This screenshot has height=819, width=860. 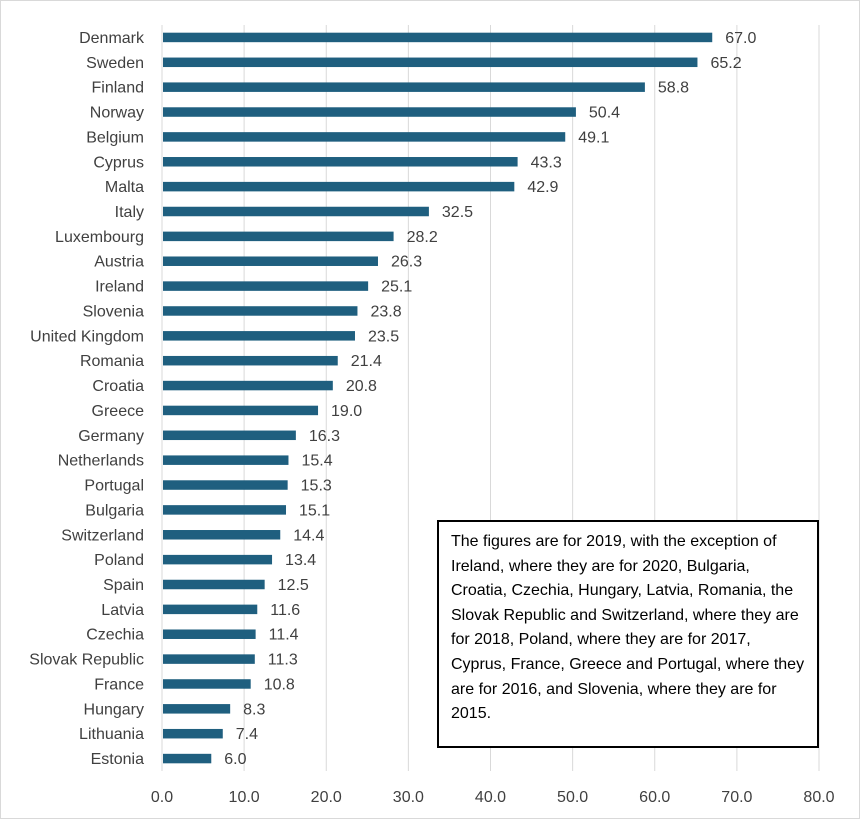 What do you see at coordinates (115, 137) in the screenshot?
I see `category-label: Belgium` at bounding box center [115, 137].